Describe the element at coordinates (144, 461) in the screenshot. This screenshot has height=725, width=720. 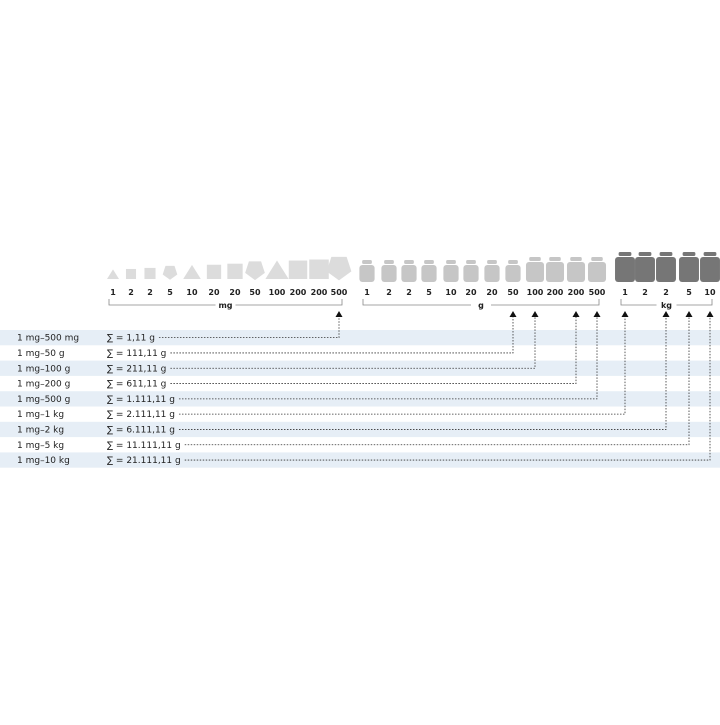
I see `sum-label: ∑ = 21.111,11 g` at that location.